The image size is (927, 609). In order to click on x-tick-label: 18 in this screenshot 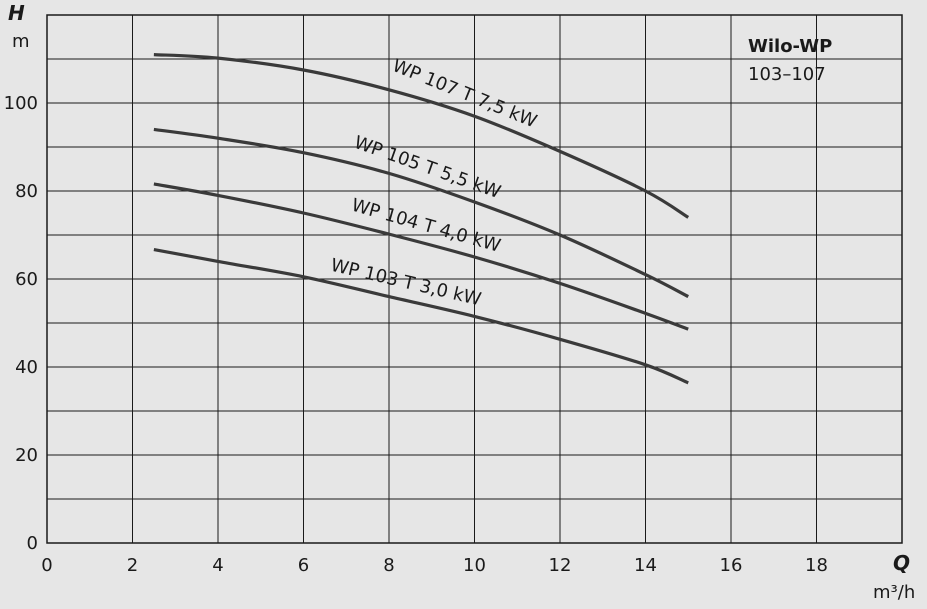, I will do `click(816, 565)`.